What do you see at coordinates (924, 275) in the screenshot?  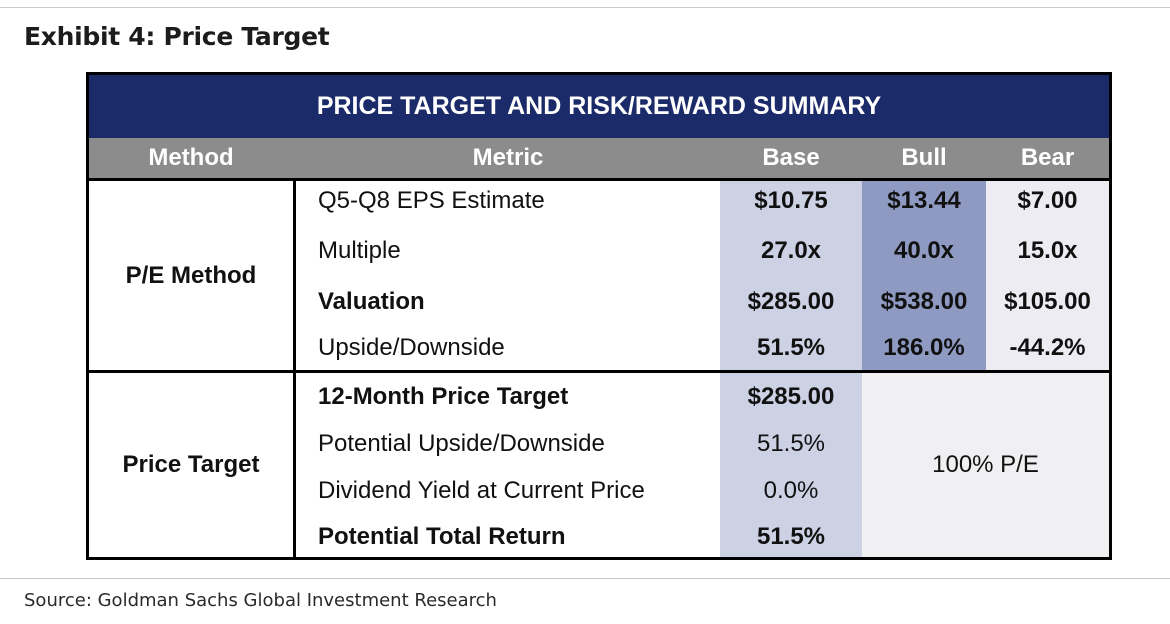 I see `bull-column-fill` at bounding box center [924, 275].